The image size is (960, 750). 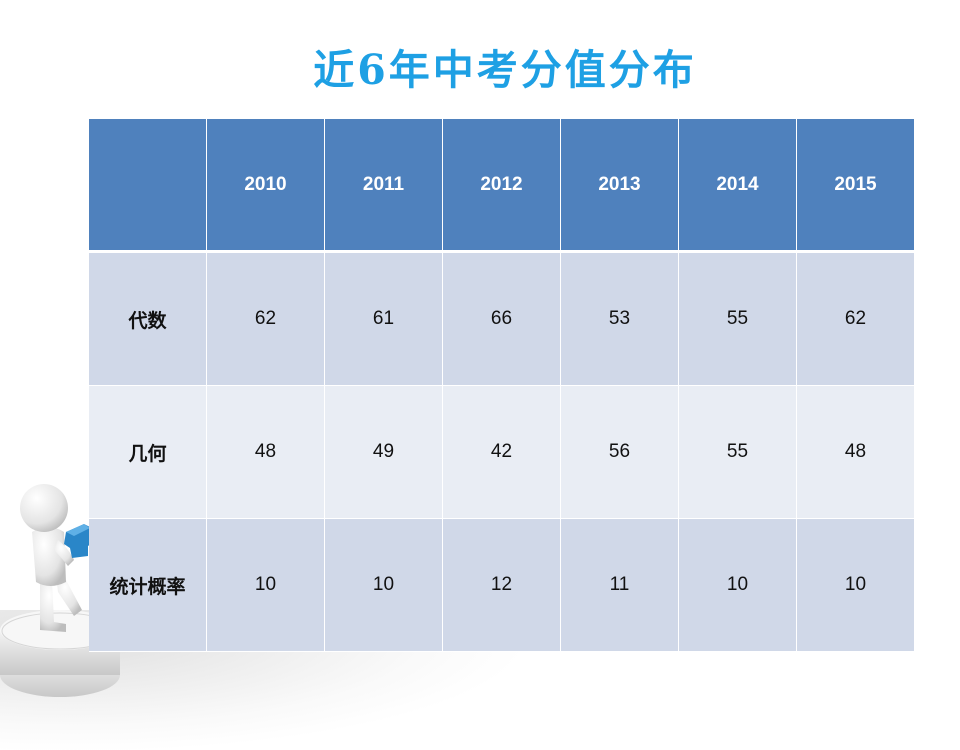 What do you see at coordinates (265, 185) in the screenshot?
I see `header-year-2010: 2010` at bounding box center [265, 185].